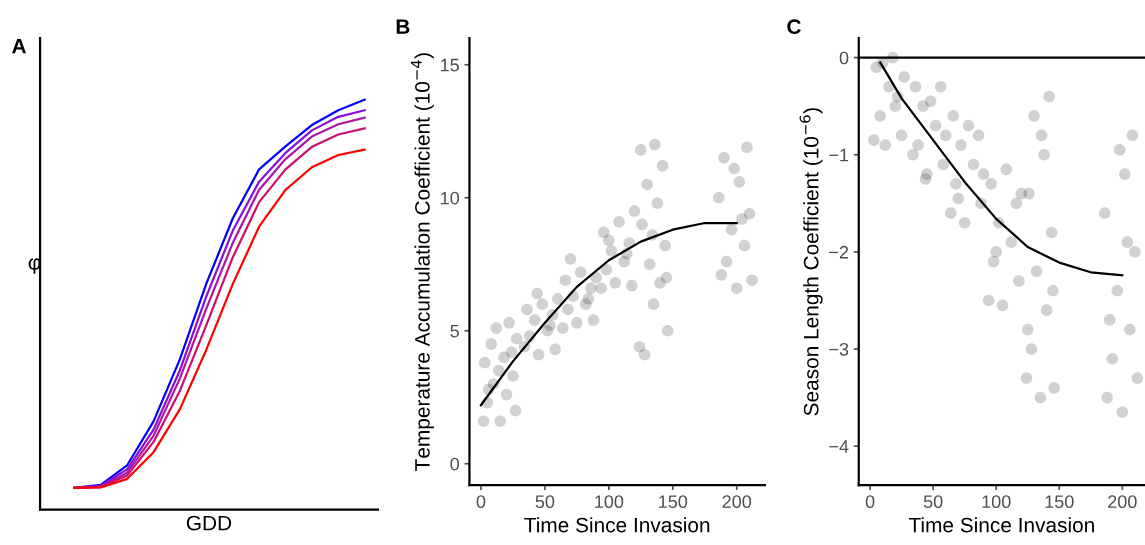 The height and width of the screenshot is (545, 1145). Describe the element at coordinates (811, 262) in the screenshot. I see `y-axis-title: Season Length Coefficient (10$^{−6}$)` at that location.